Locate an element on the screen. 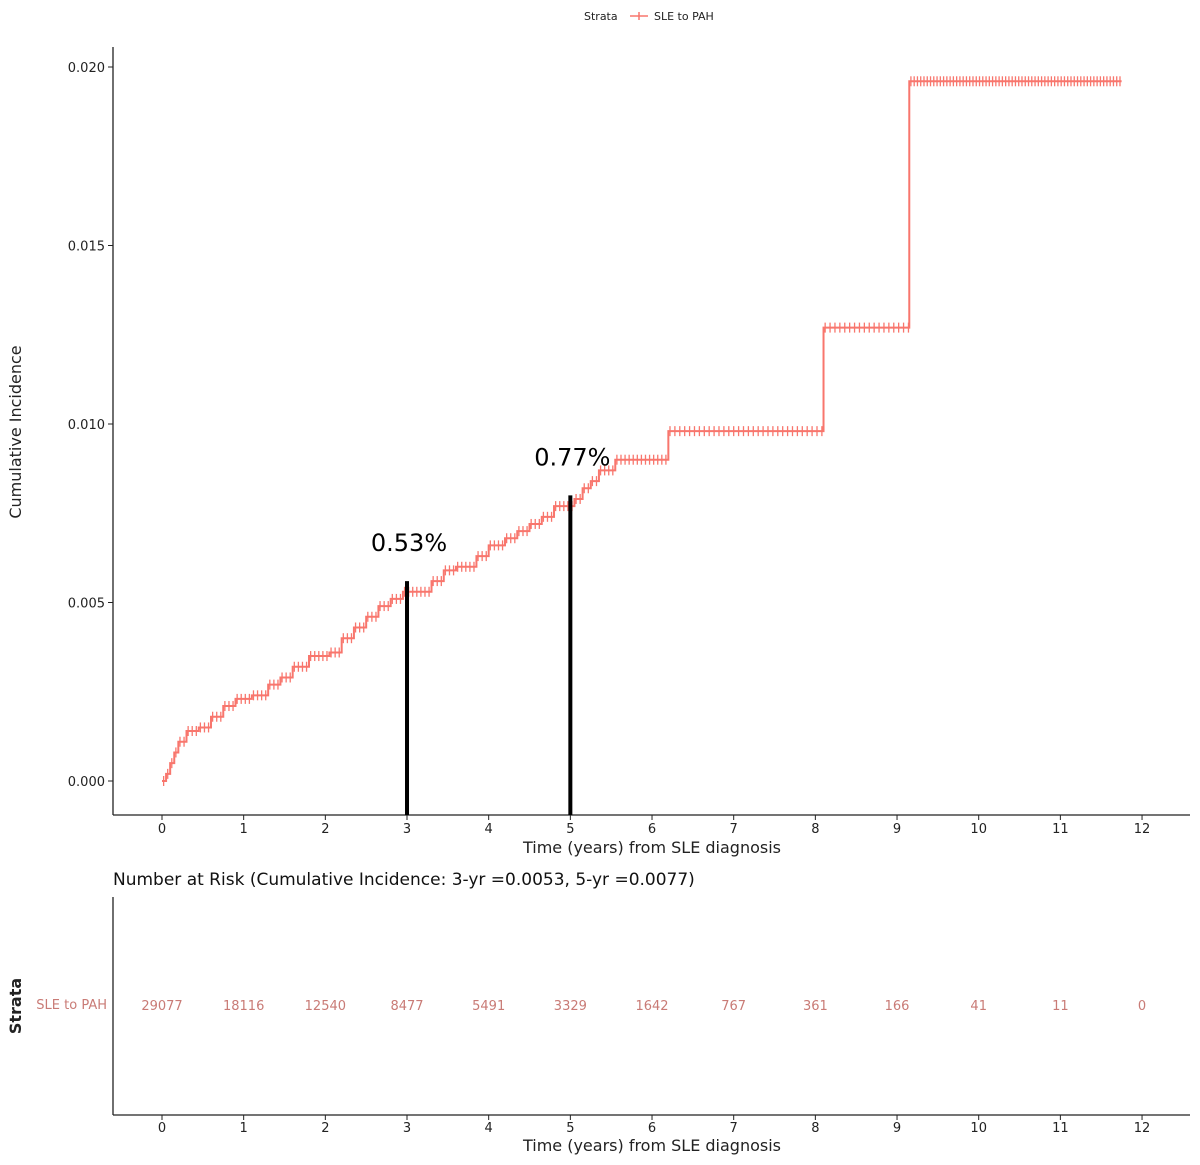  legend-entry: SLE to PAH is located at coordinates (684, 16).